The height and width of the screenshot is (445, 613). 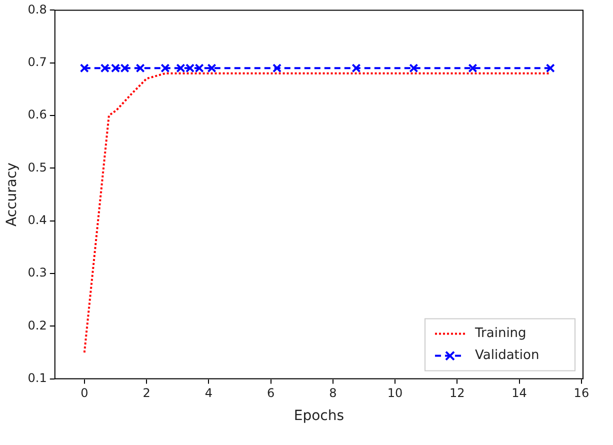 What do you see at coordinates (12, 194) in the screenshot?
I see `y-axis-title: Accuracy` at bounding box center [12, 194].